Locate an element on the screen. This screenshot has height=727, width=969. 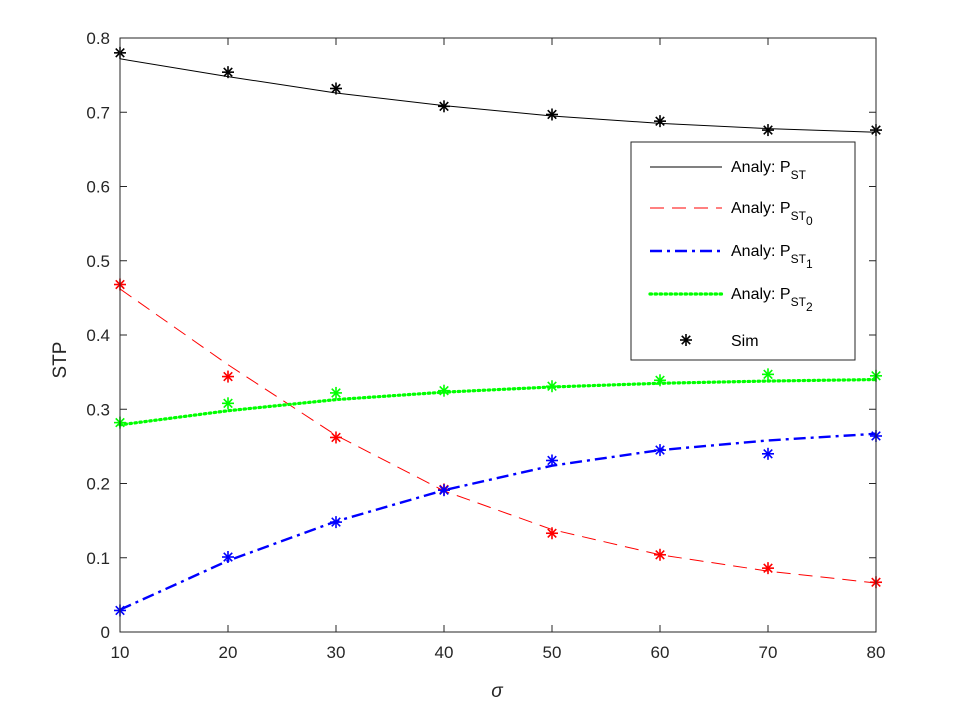
y-tick-label: 0 is located at coordinates (105, 632).